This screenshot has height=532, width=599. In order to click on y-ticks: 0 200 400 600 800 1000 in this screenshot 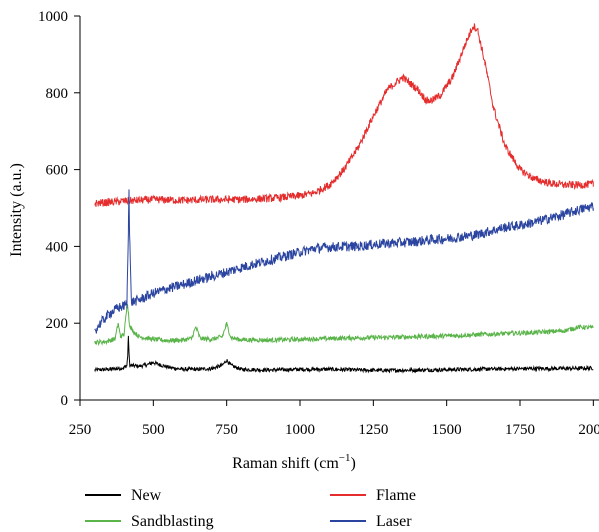, I will do `click(59, 209)`.